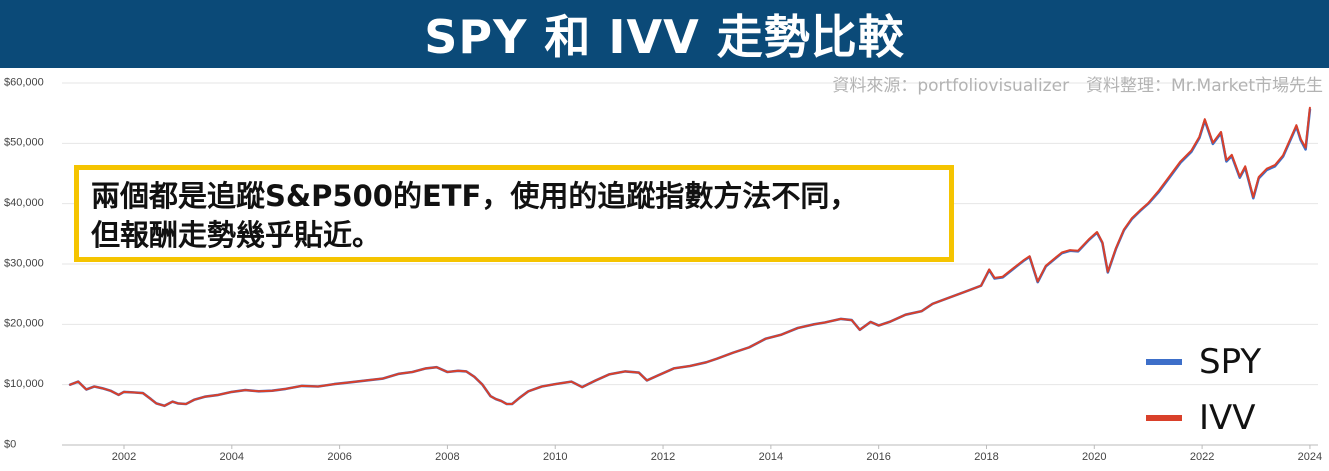 This screenshot has width=1329, height=471. What do you see at coordinates (555, 457) in the screenshot?
I see `x-tick-label: 2010` at bounding box center [555, 457].